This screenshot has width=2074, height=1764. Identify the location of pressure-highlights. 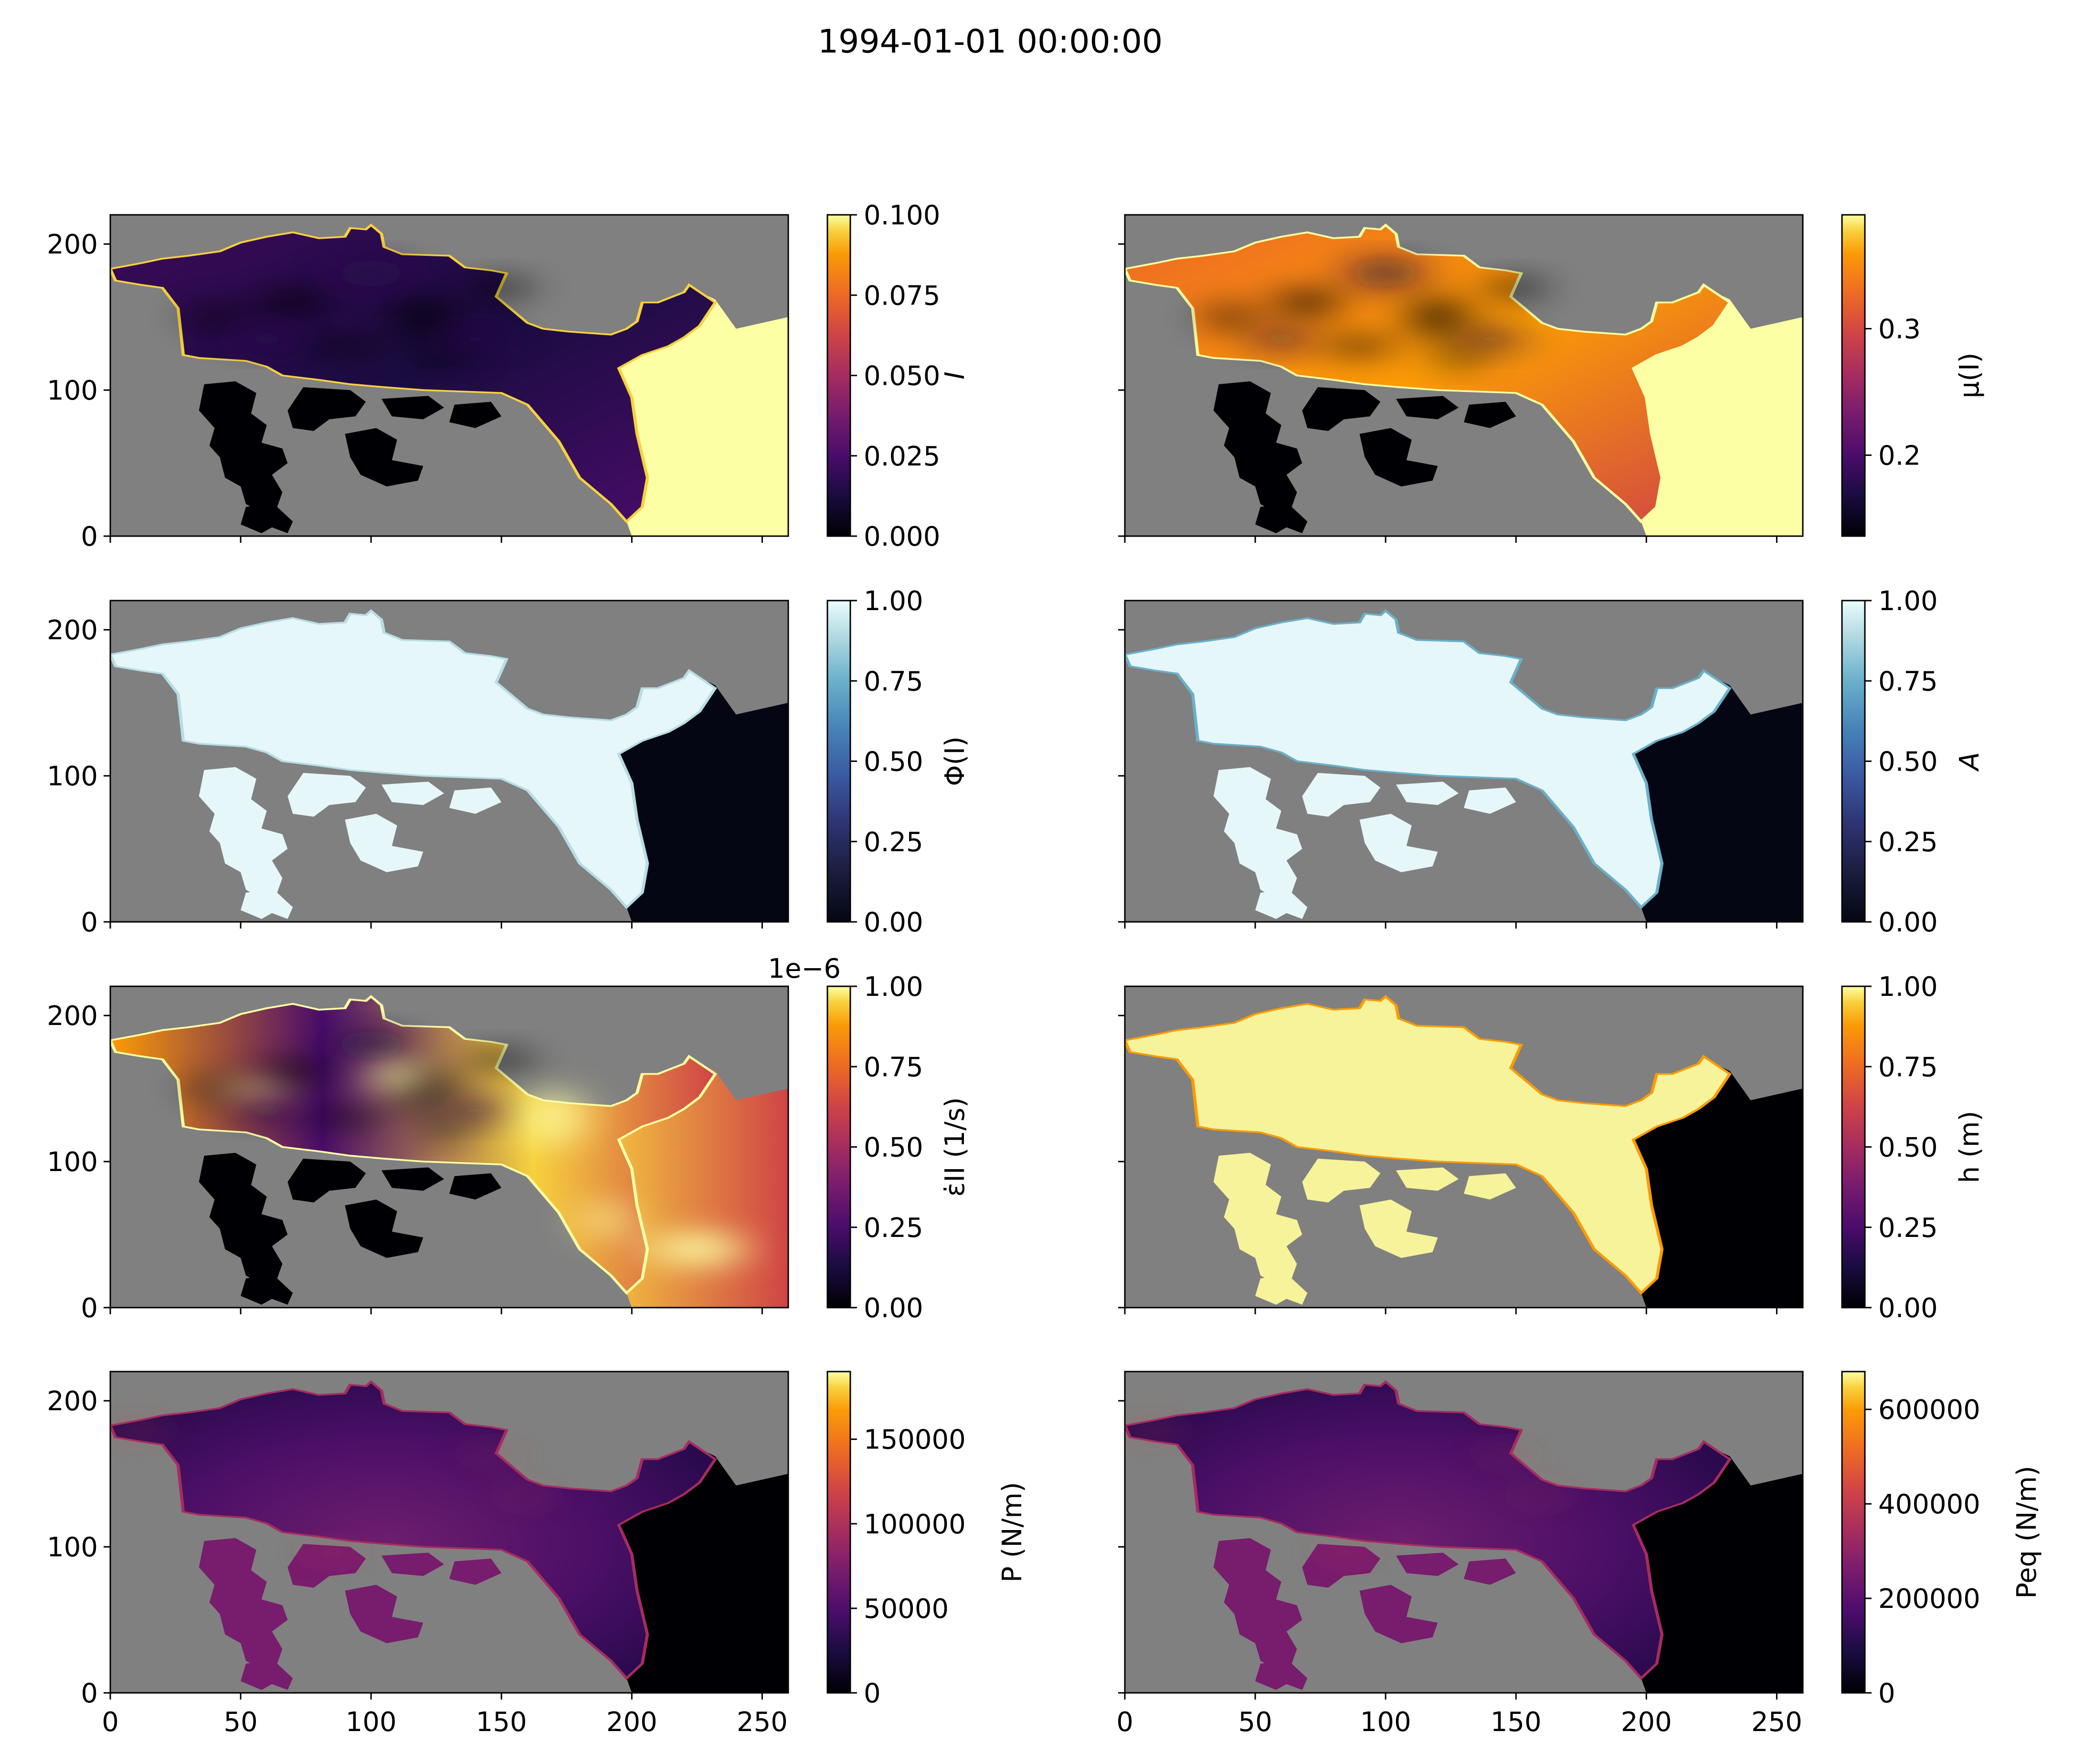
(1344, 1490).